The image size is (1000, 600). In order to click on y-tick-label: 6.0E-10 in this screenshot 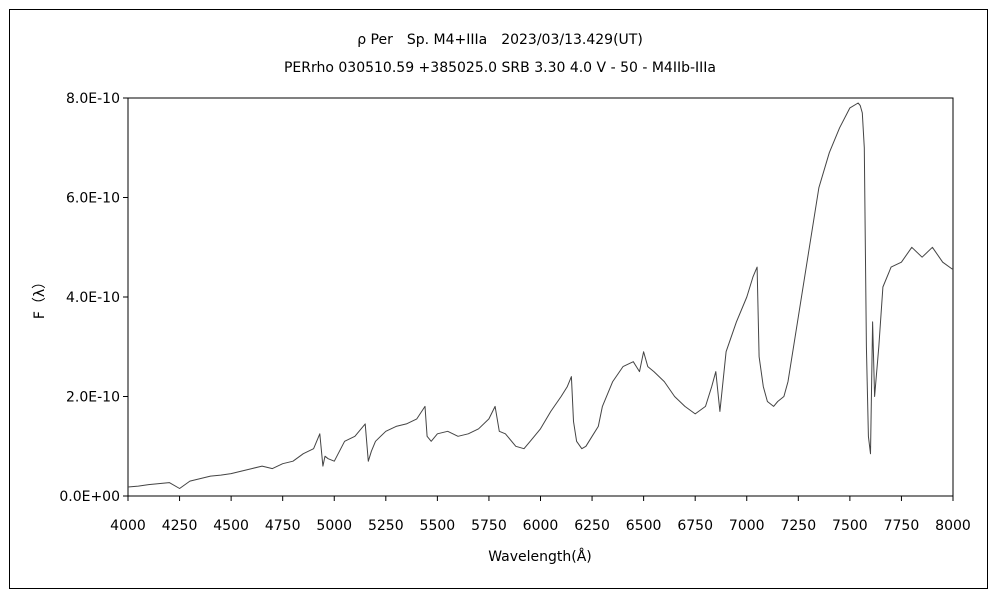, I will do `click(93, 199)`.